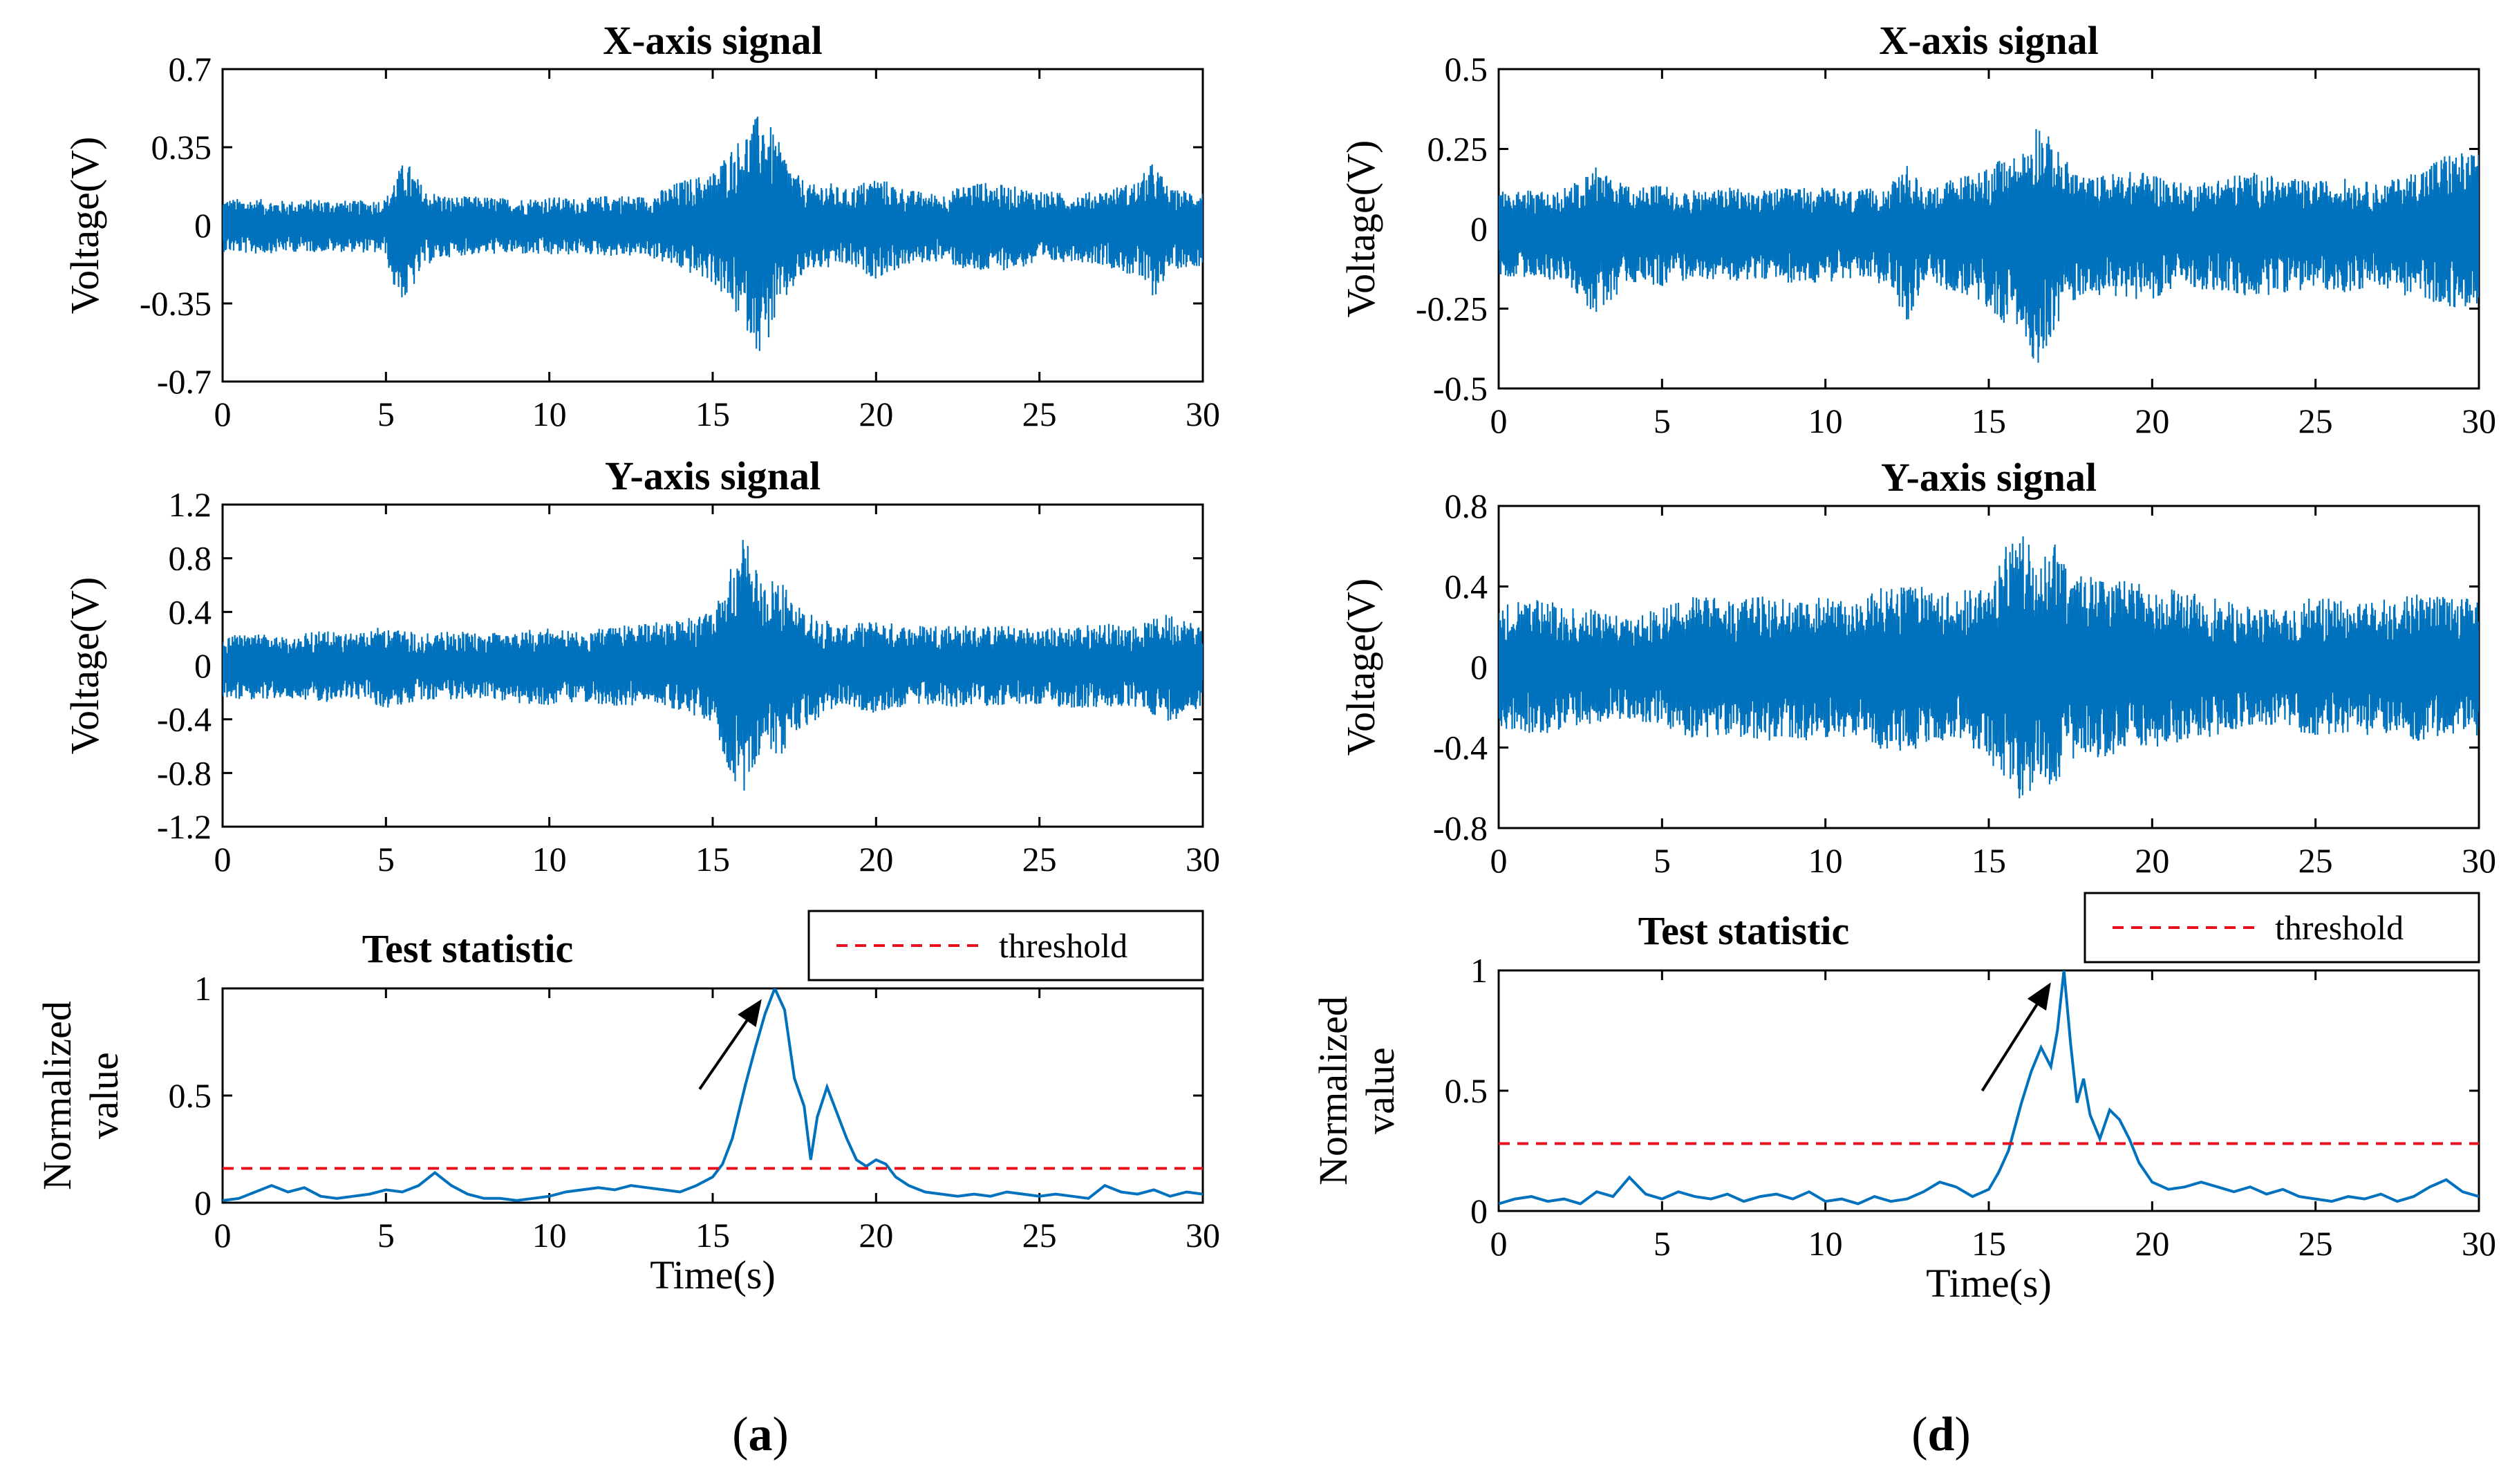  What do you see at coordinates (1479, 970) in the screenshot?
I see `y-tick-label: 1` at bounding box center [1479, 970].